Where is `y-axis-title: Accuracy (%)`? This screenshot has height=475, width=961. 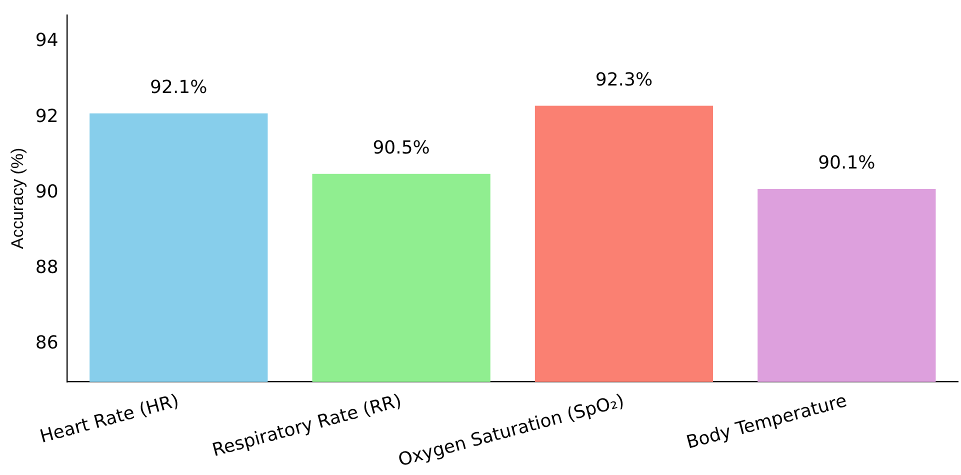
y-axis-title: Accuracy (%) is located at coordinates (17, 198).